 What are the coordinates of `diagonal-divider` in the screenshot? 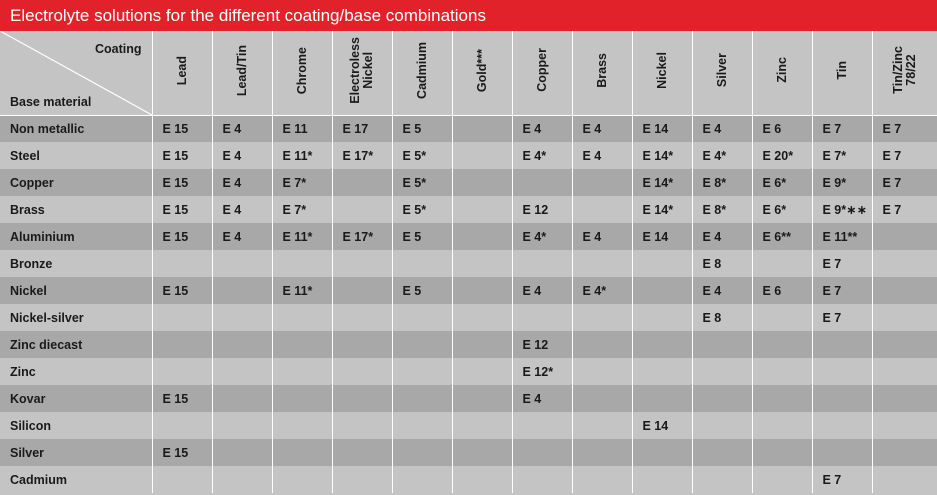 It's located at (75, 72).